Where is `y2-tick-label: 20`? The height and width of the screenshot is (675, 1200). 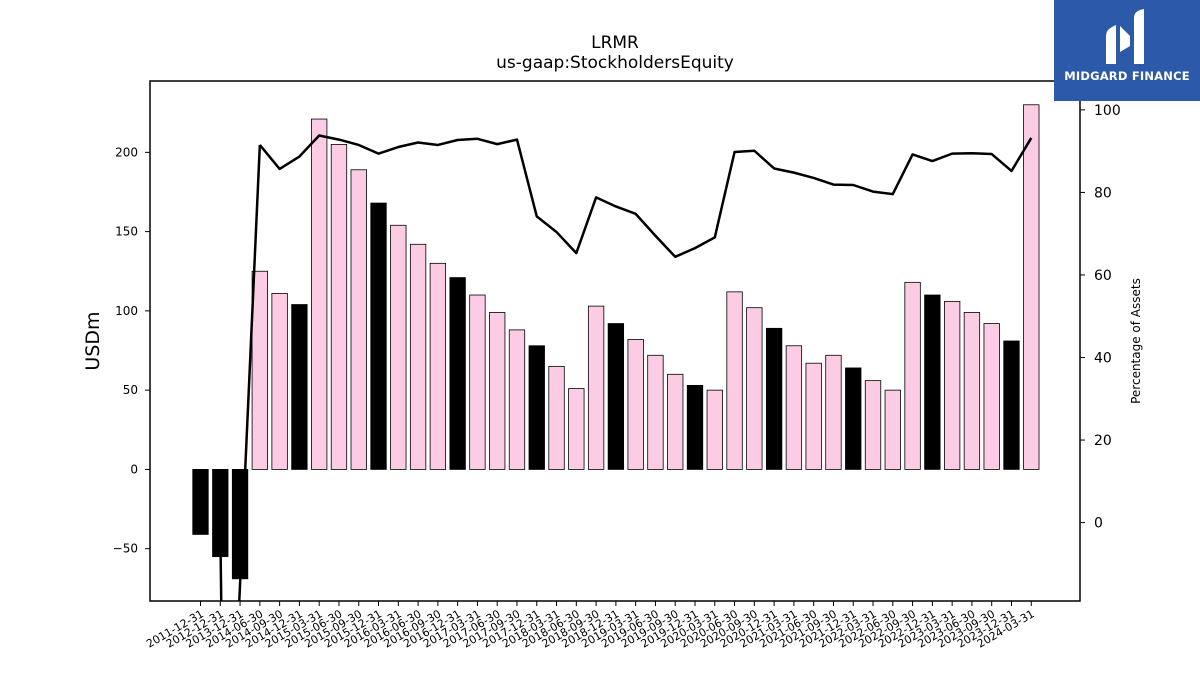
y2-tick-label: 20 is located at coordinates (1103, 441).